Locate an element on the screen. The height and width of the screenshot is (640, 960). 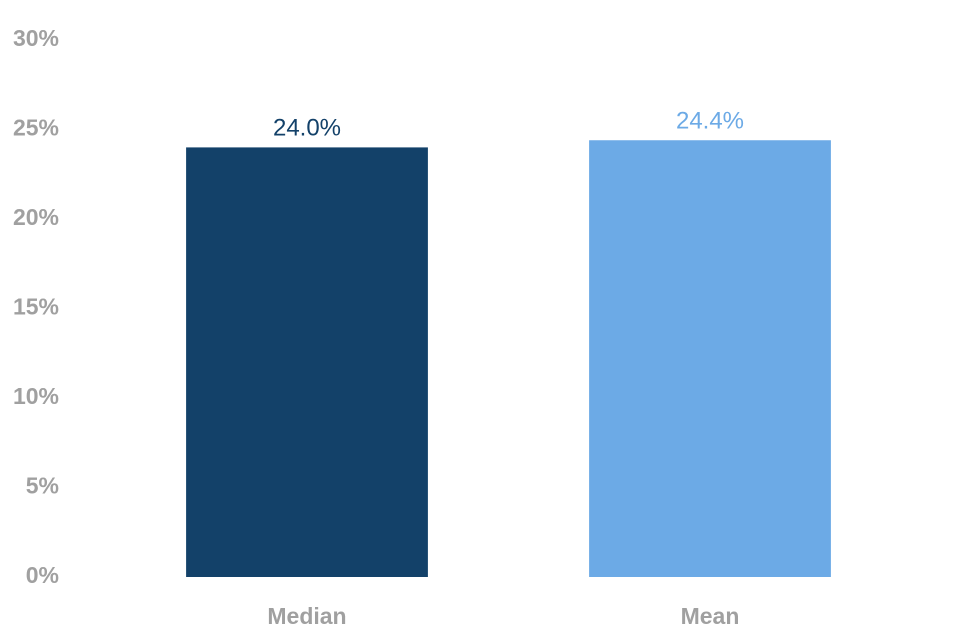
y-tick-label: 0% is located at coordinates (42, 575).